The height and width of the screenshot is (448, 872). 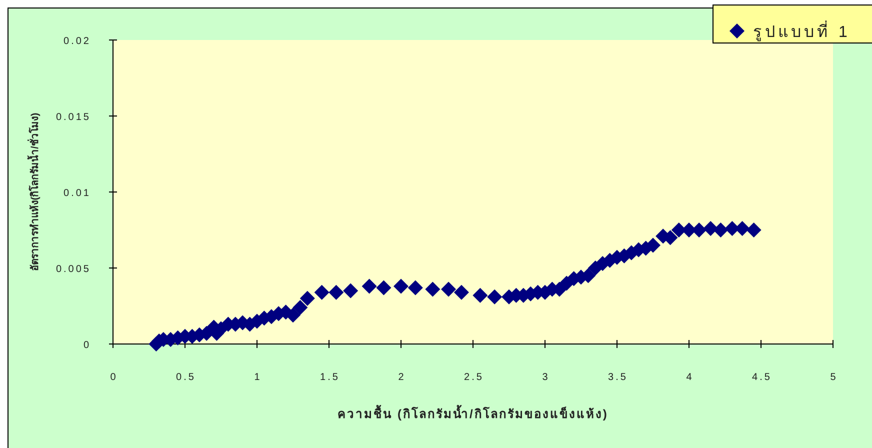 What do you see at coordinates (546, 377) in the screenshot?
I see `x-tick-label: 3` at bounding box center [546, 377].